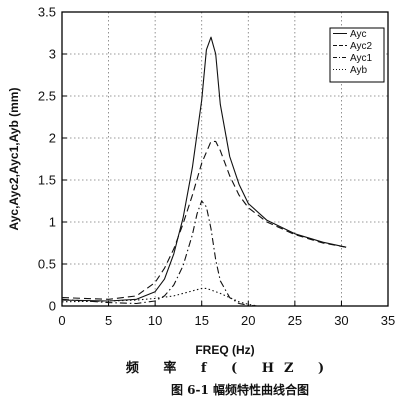  Describe the element at coordinates (341, 320) in the screenshot. I see `x-tick-label: 30` at that location.